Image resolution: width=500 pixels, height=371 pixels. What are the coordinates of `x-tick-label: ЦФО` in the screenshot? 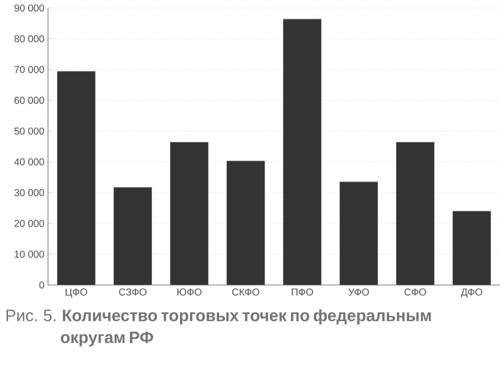 It's located at (77, 293).